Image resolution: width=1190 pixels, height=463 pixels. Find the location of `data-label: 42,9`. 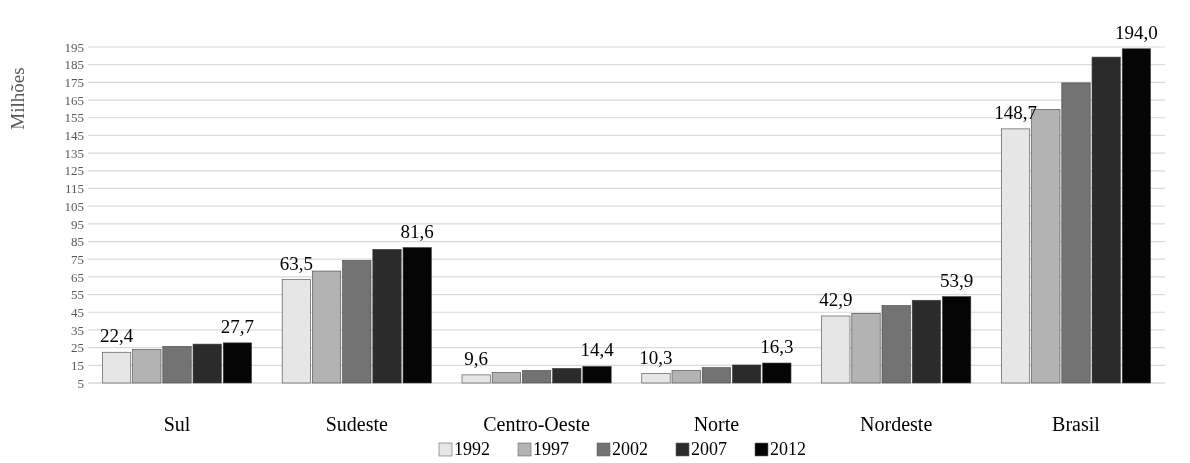

data-label: 42,9 is located at coordinates (836, 299).